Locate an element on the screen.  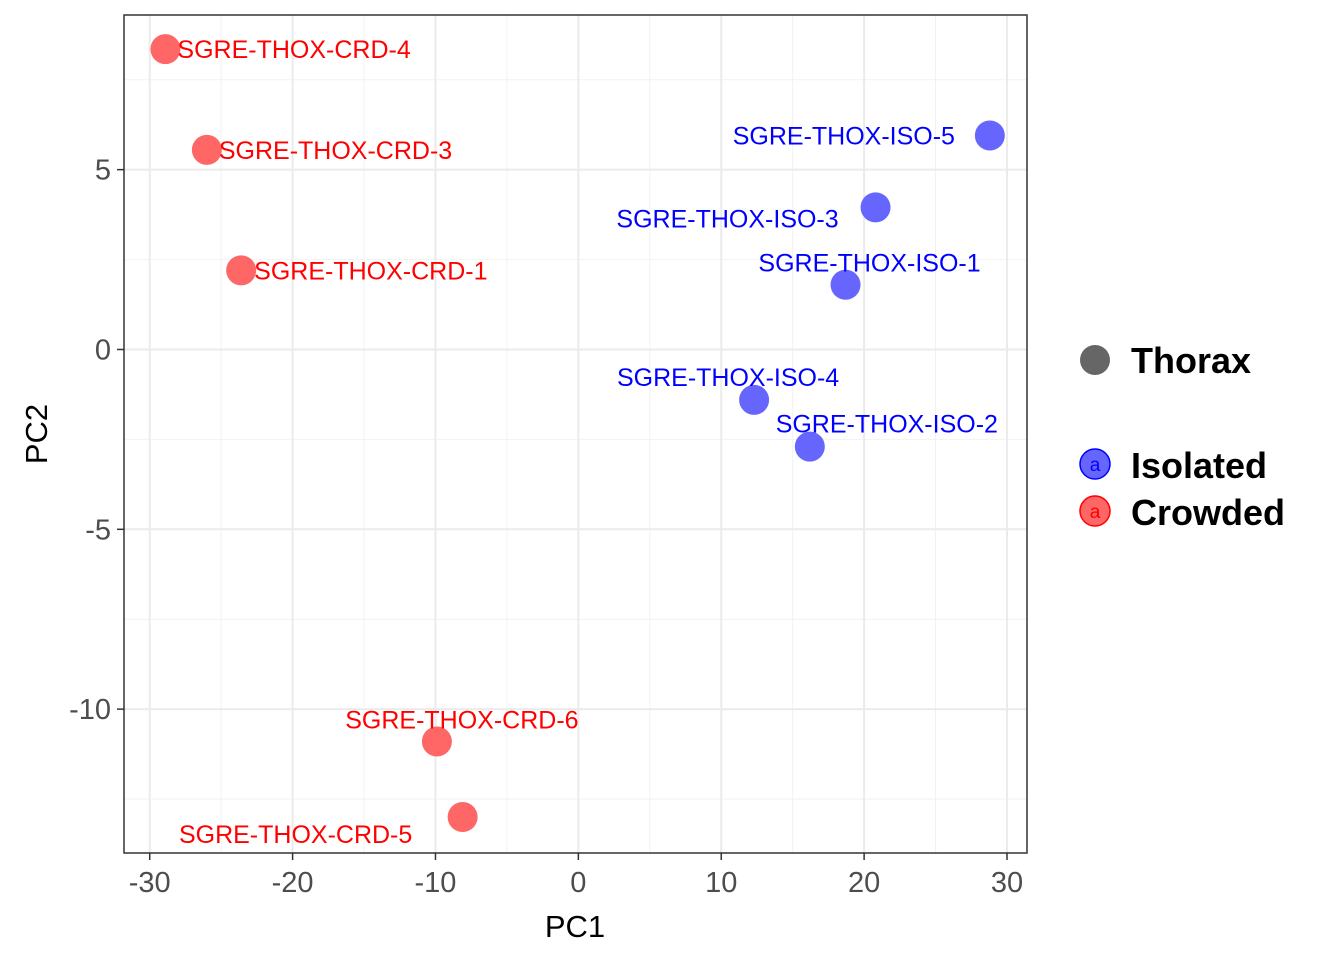
x-tick-label: -20 is located at coordinates (293, 883).